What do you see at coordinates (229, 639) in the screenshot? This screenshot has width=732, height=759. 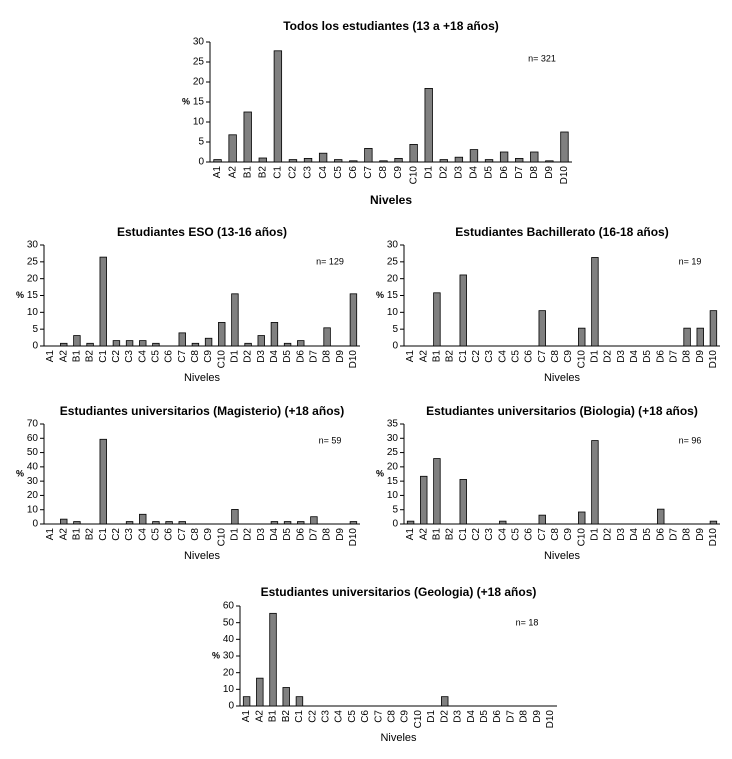 I see `y-tick-label: 40` at bounding box center [229, 639].